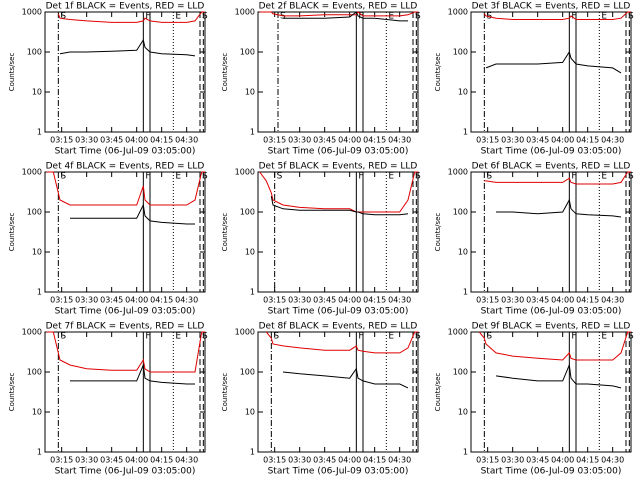  Describe the element at coordinates (551, 327) in the screenshot. I see `chart-title: Det 9f BLACK = Events, RED = LLD` at that location.